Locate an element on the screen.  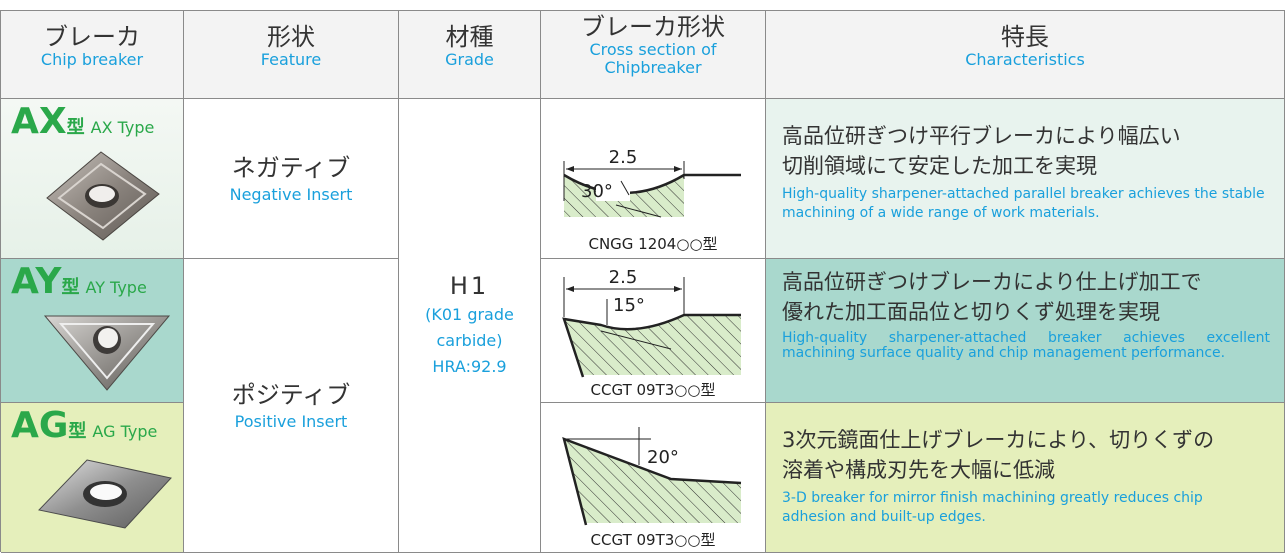
header-cell: 特長 Characteristics is located at coordinates (1025, 55).